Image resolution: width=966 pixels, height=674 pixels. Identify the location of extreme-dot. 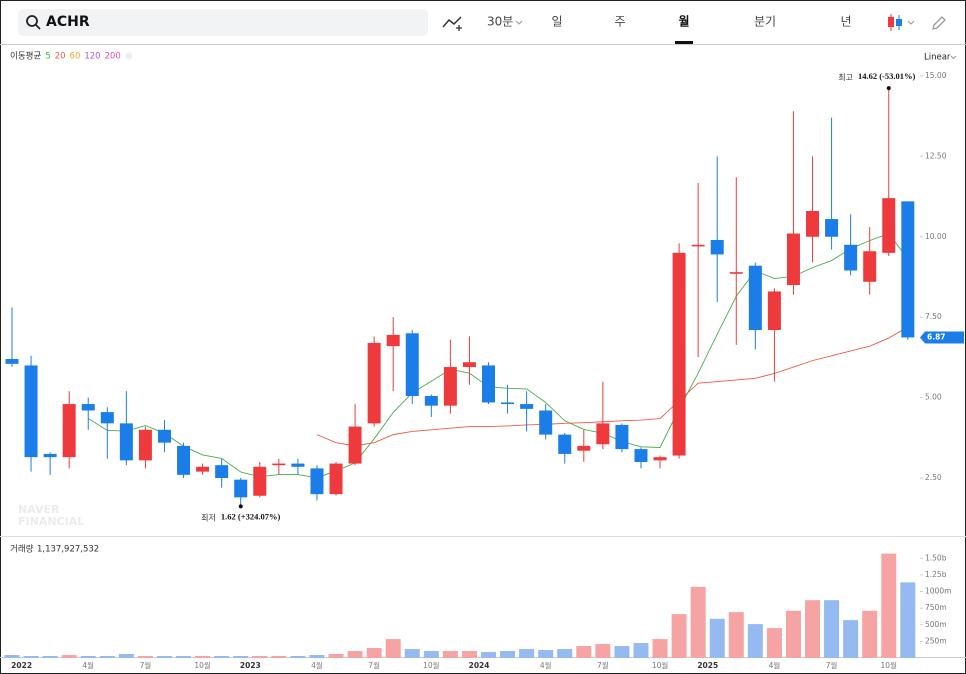
(888, 88).